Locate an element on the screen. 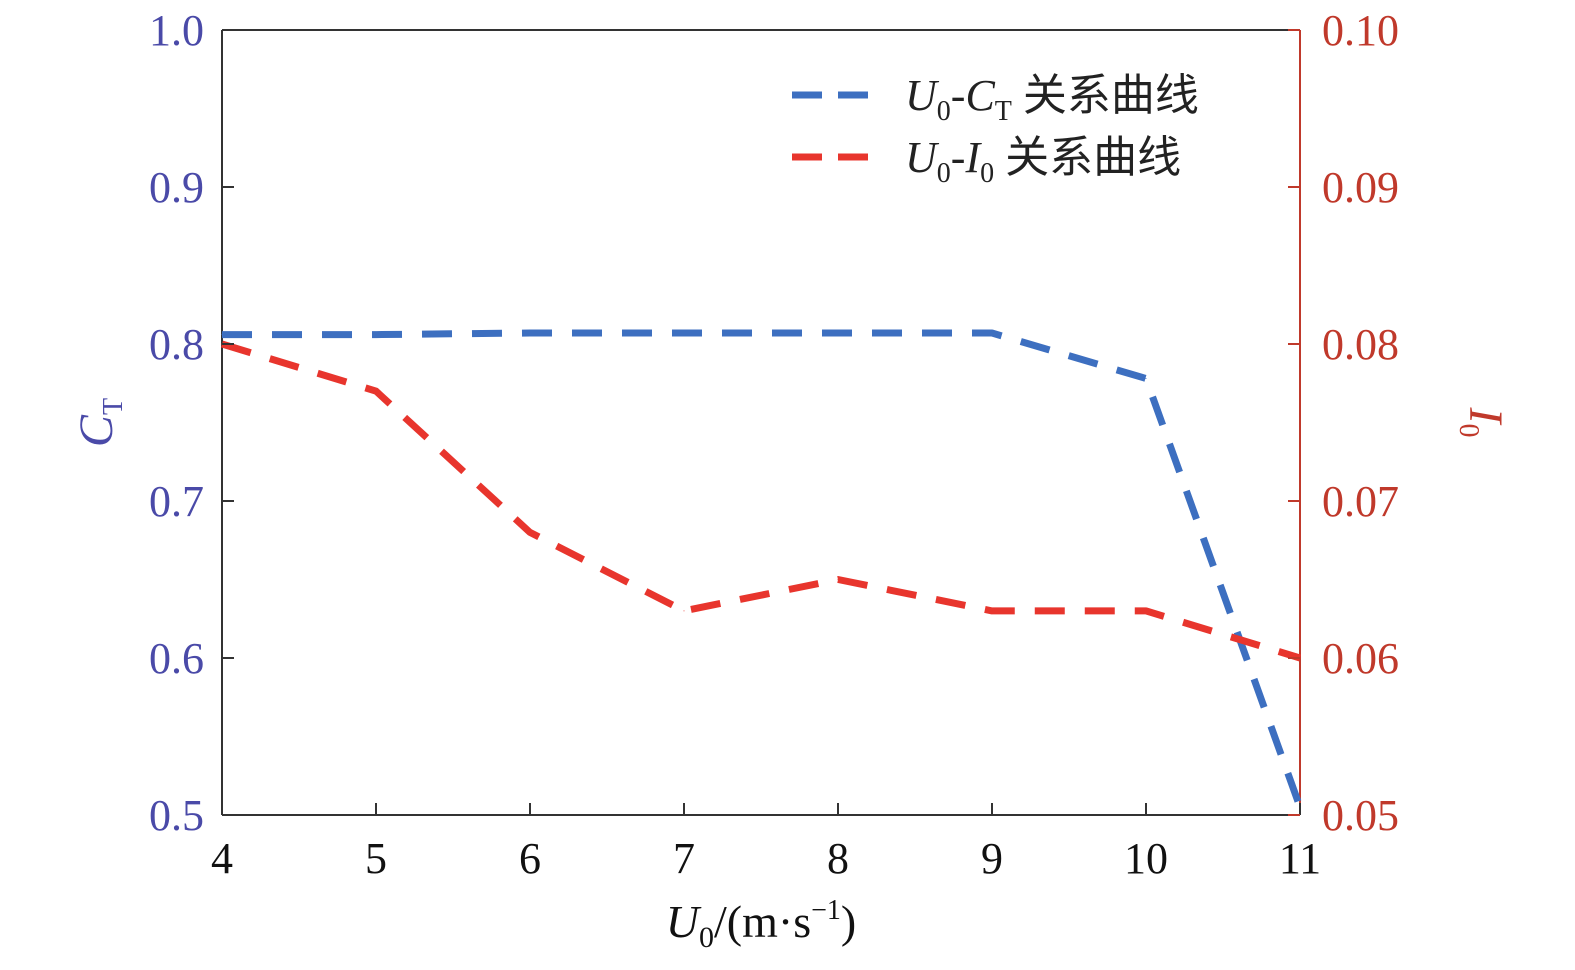 This screenshot has height=970, width=1575. y-right-tick-label: 0.05 is located at coordinates (1360, 815).